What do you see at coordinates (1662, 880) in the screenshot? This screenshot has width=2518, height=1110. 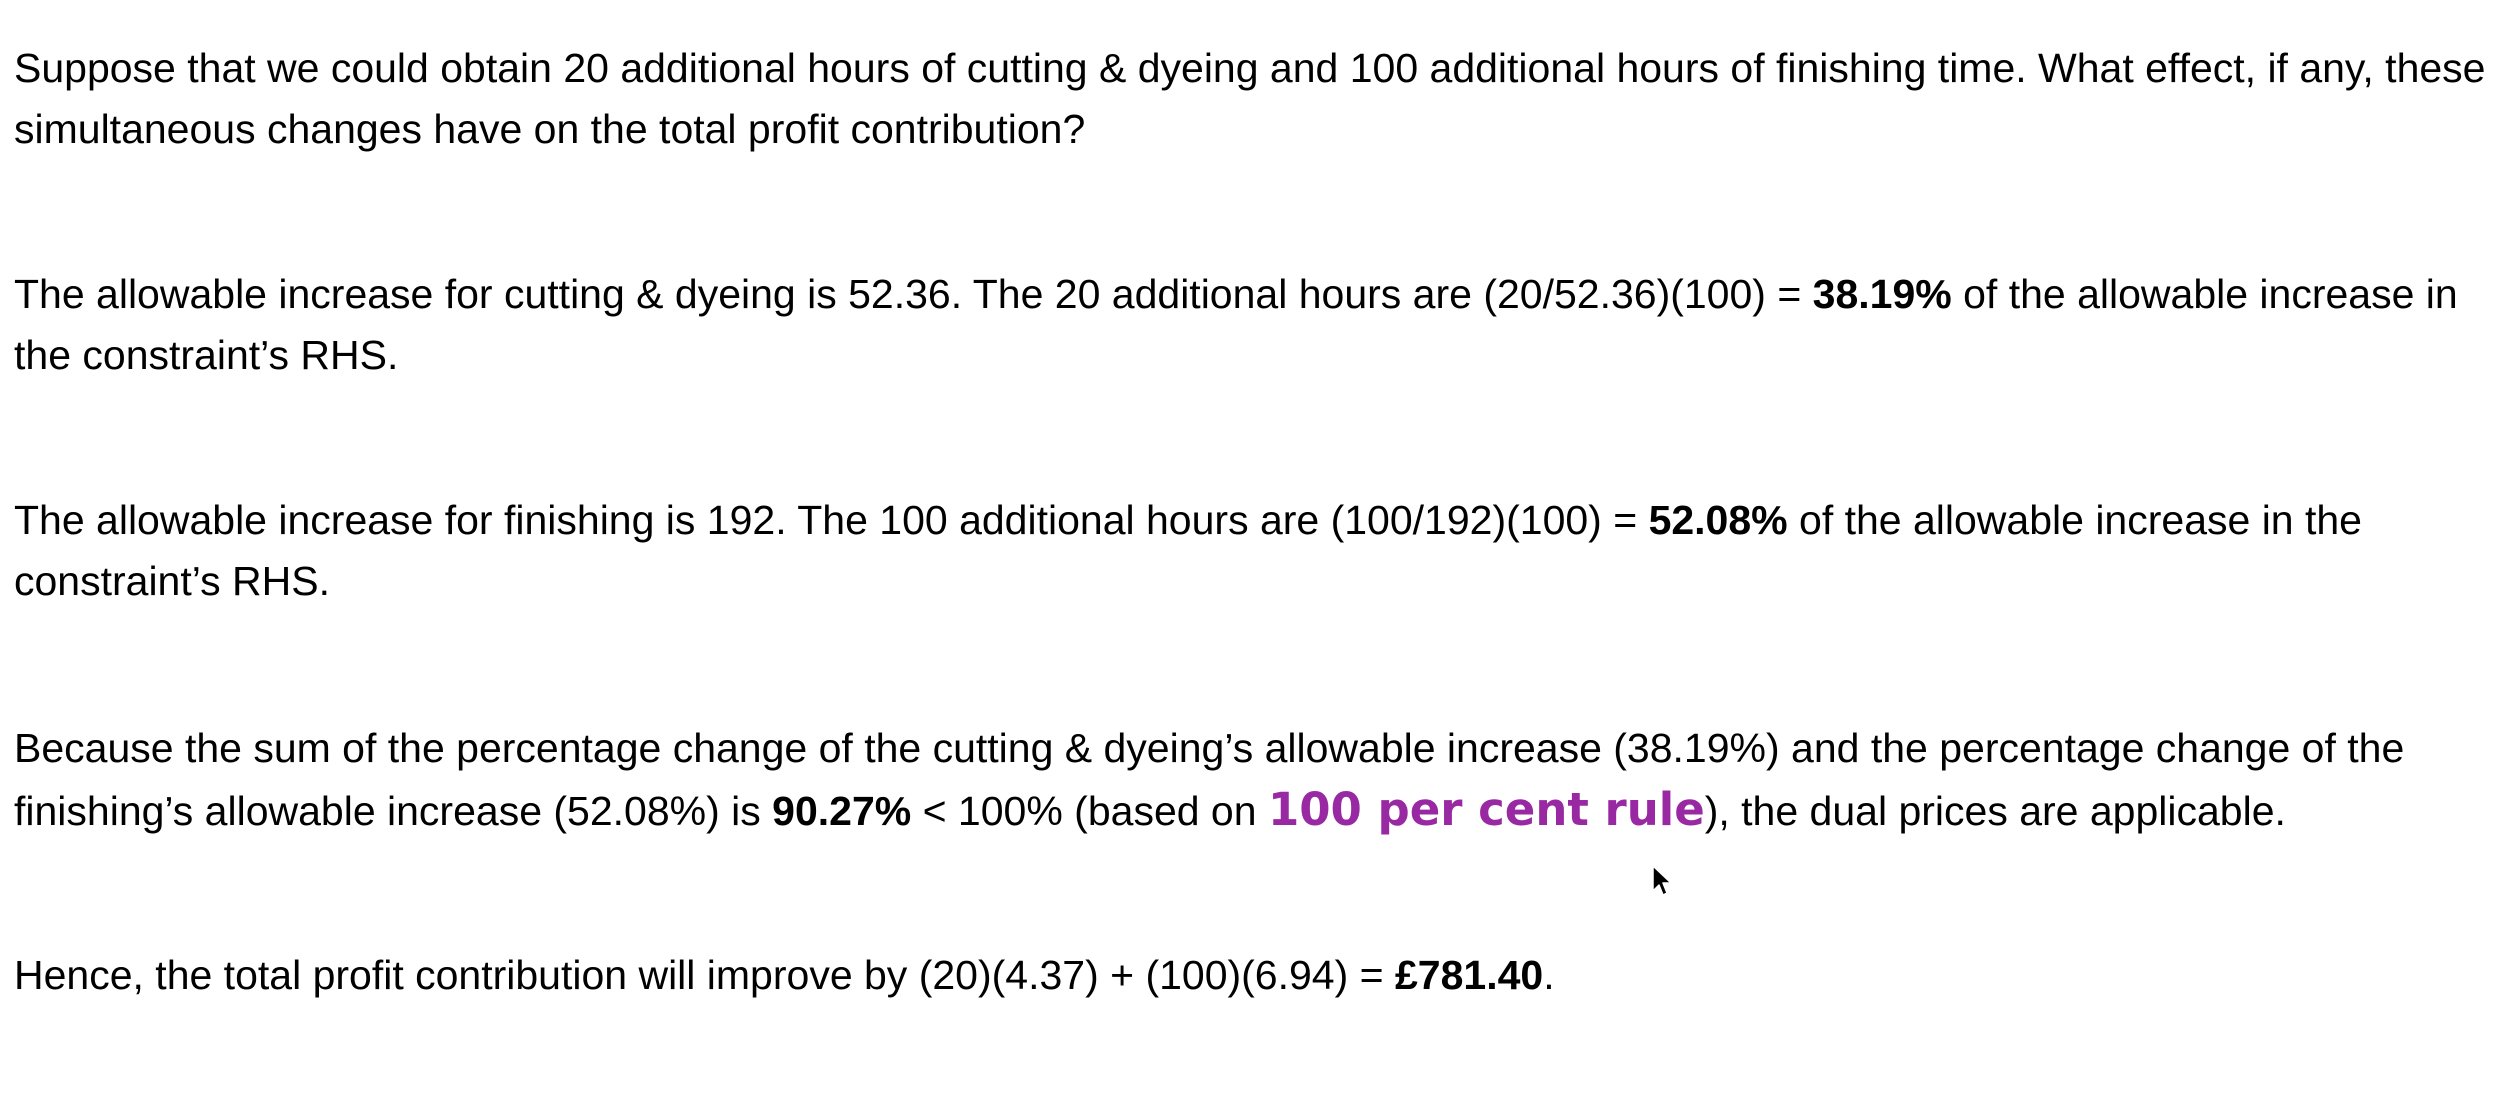 I see `mouse-pointer-icon` at bounding box center [1662, 880].